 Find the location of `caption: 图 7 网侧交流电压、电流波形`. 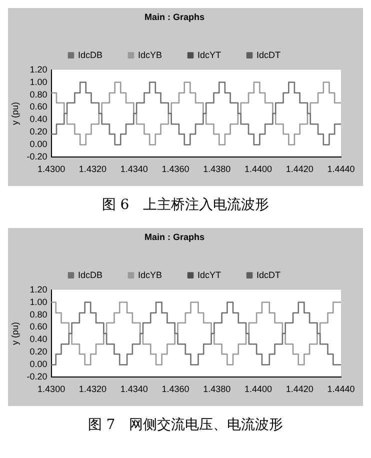

caption: 图 7 网侧交流电压、电流波形 is located at coordinates (185, 425).